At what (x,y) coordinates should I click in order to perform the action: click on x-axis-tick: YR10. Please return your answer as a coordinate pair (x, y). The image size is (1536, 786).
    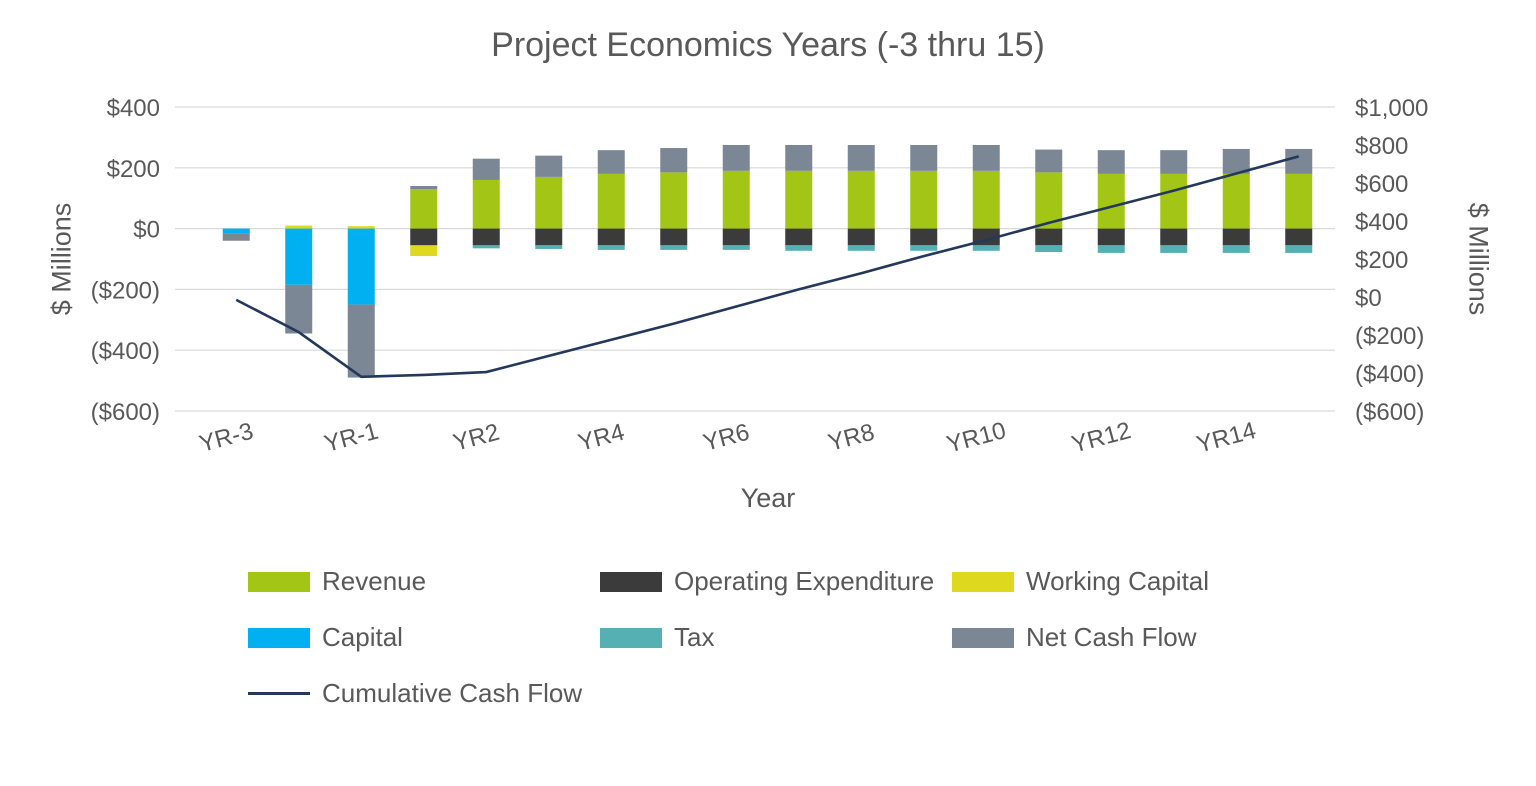
    Looking at the image, I should click on (976, 438).